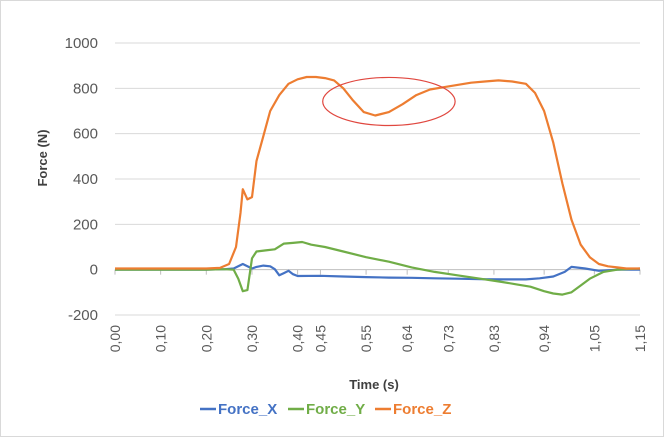 The width and height of the screenshot is (664, 437). Describe the element at coordinates (544, 338) in the screenshot. I see `x-tick-label: 0,94` at that location.